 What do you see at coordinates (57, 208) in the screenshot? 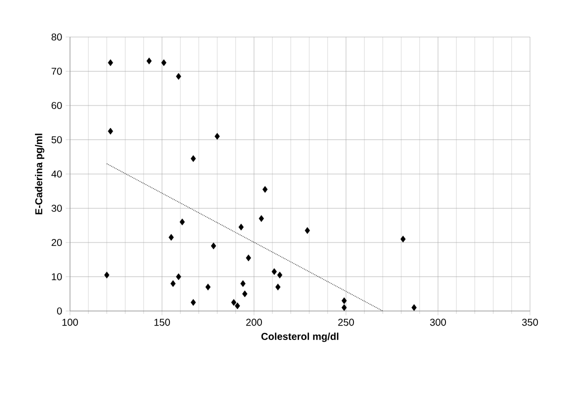
I see `y-tick-label: 30` at bounding box center [57, 208].